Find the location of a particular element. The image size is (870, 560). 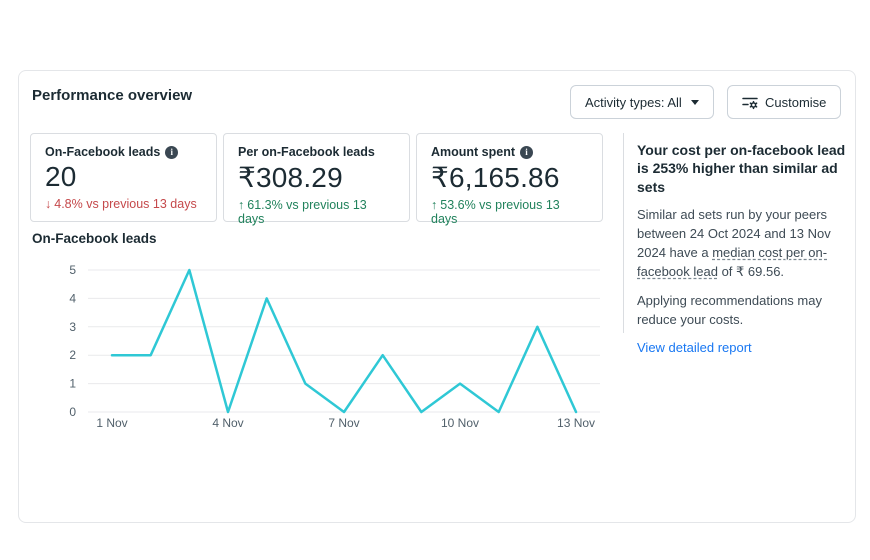

svg-text: 4 is located at coordinates (72, 298).